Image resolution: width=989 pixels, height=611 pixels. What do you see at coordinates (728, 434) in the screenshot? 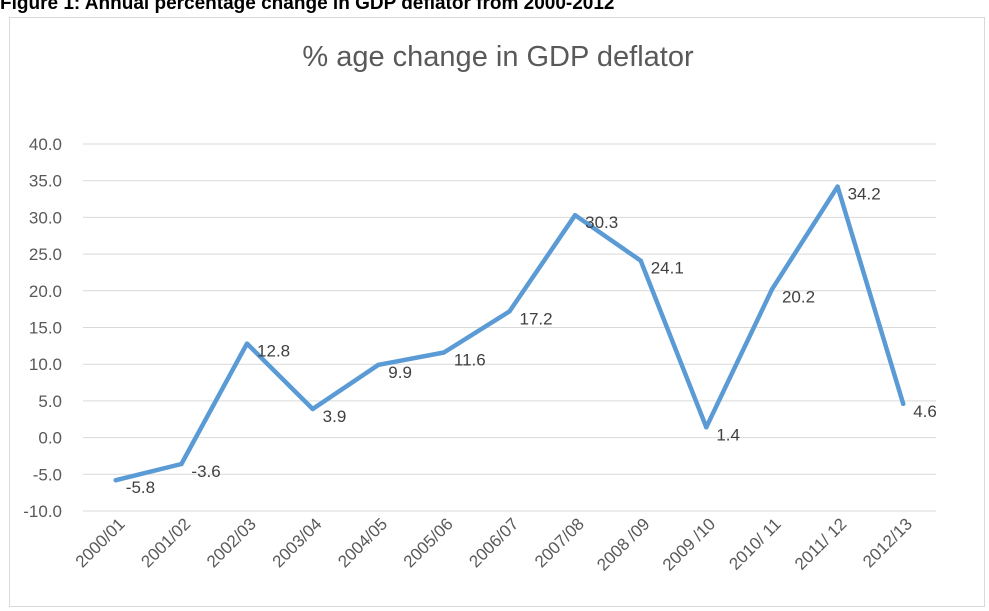
I see `data-label: 1.4` at bounding box center [728, 434].